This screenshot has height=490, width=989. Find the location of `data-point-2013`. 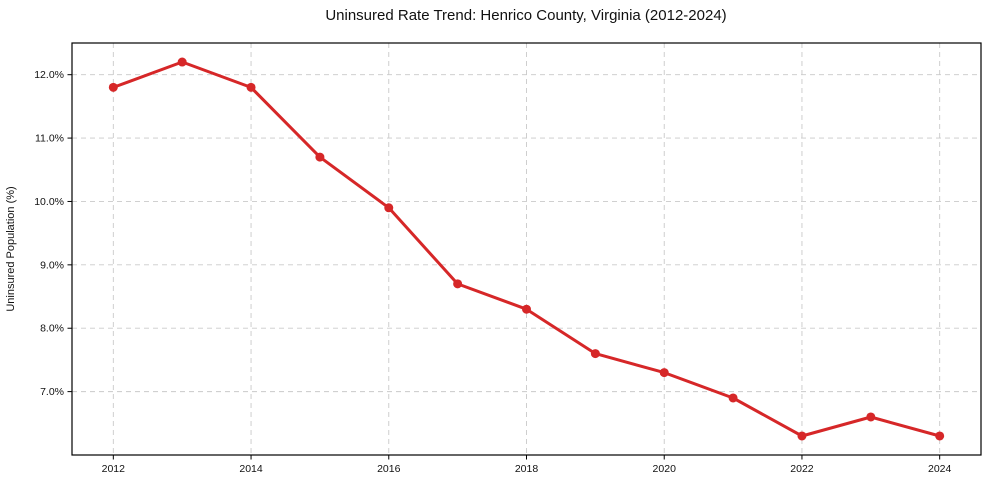

data-point-2013 is located at coordinates (182, 62).